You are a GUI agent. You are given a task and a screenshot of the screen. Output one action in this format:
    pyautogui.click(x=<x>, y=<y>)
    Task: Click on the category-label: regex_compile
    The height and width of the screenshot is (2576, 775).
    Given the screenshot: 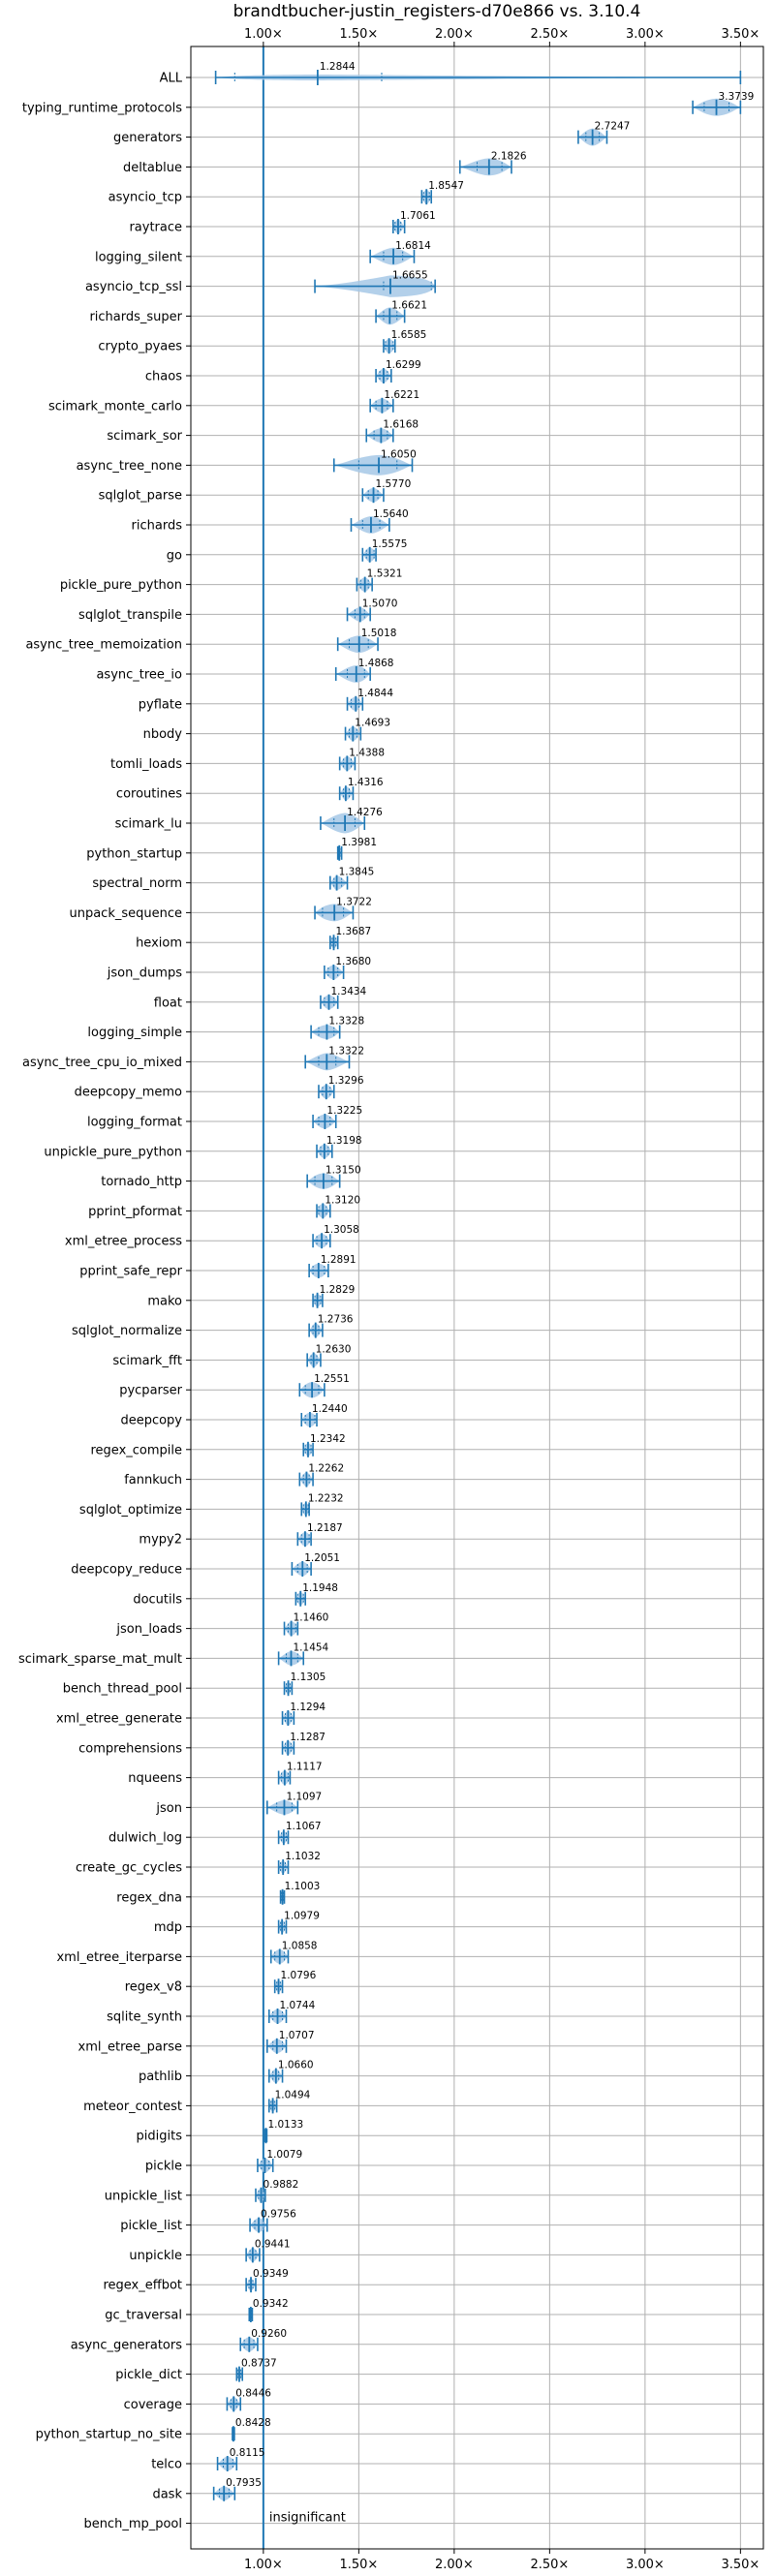 What is the action you would take?
    pyautogui.click(x=136, y=1450)
    